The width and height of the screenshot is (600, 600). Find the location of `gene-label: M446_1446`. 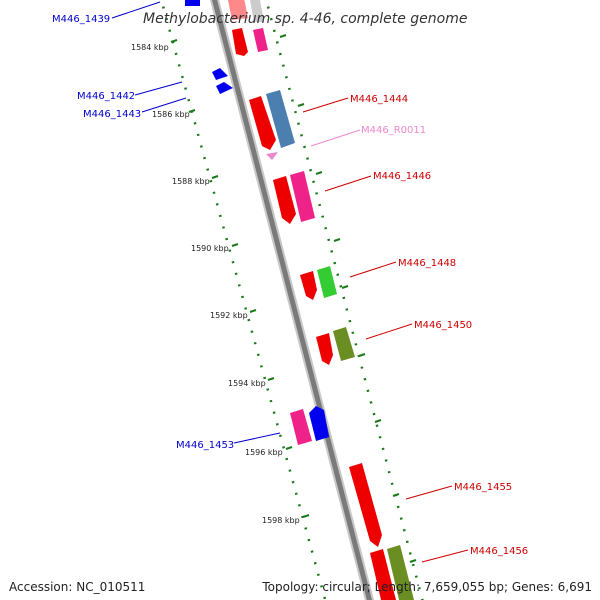

gene-label: M446_1446 is located at coordinates (402, 176).